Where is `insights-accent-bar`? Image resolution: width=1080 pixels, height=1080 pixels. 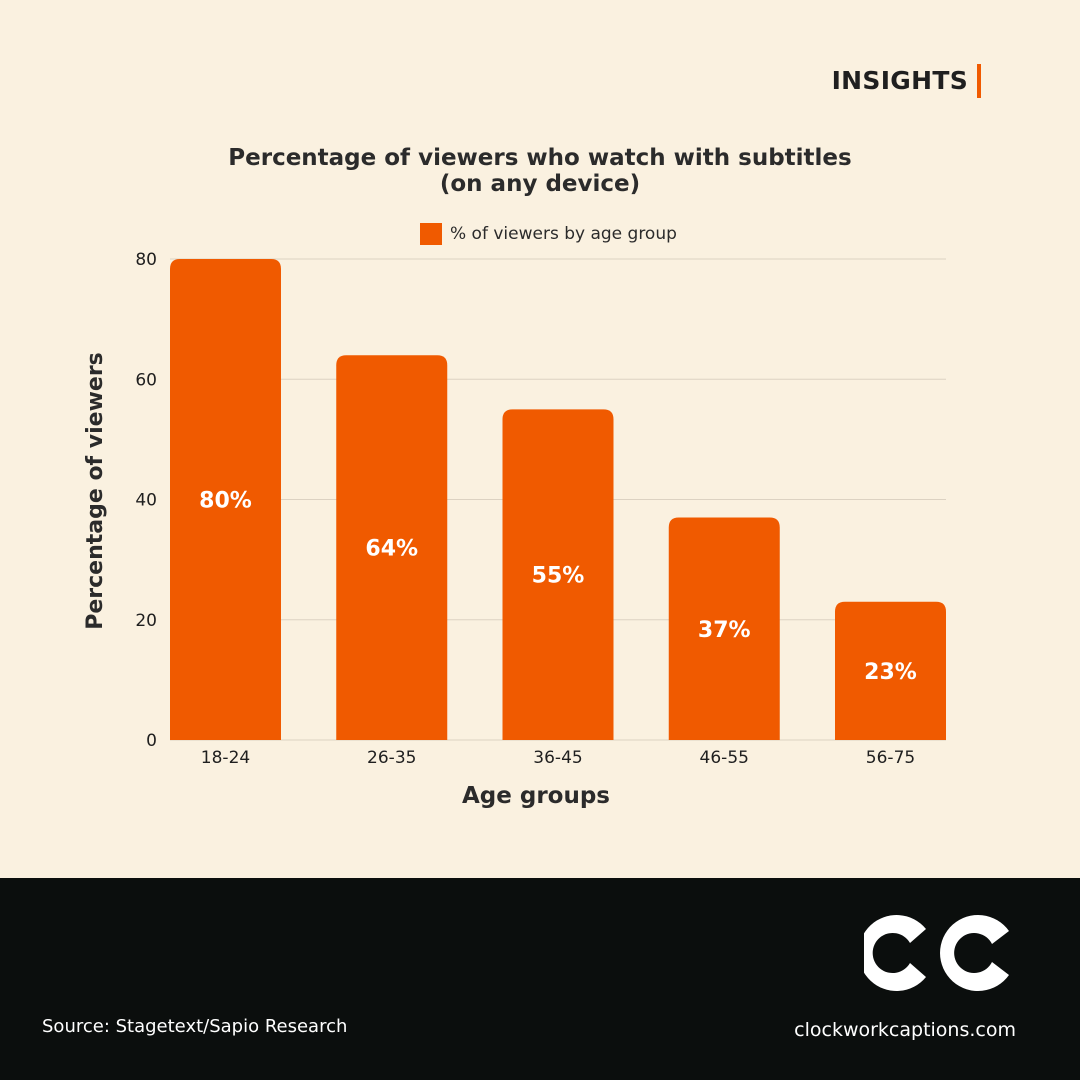
insights-accent-bar is located at coordinates (979, 81).